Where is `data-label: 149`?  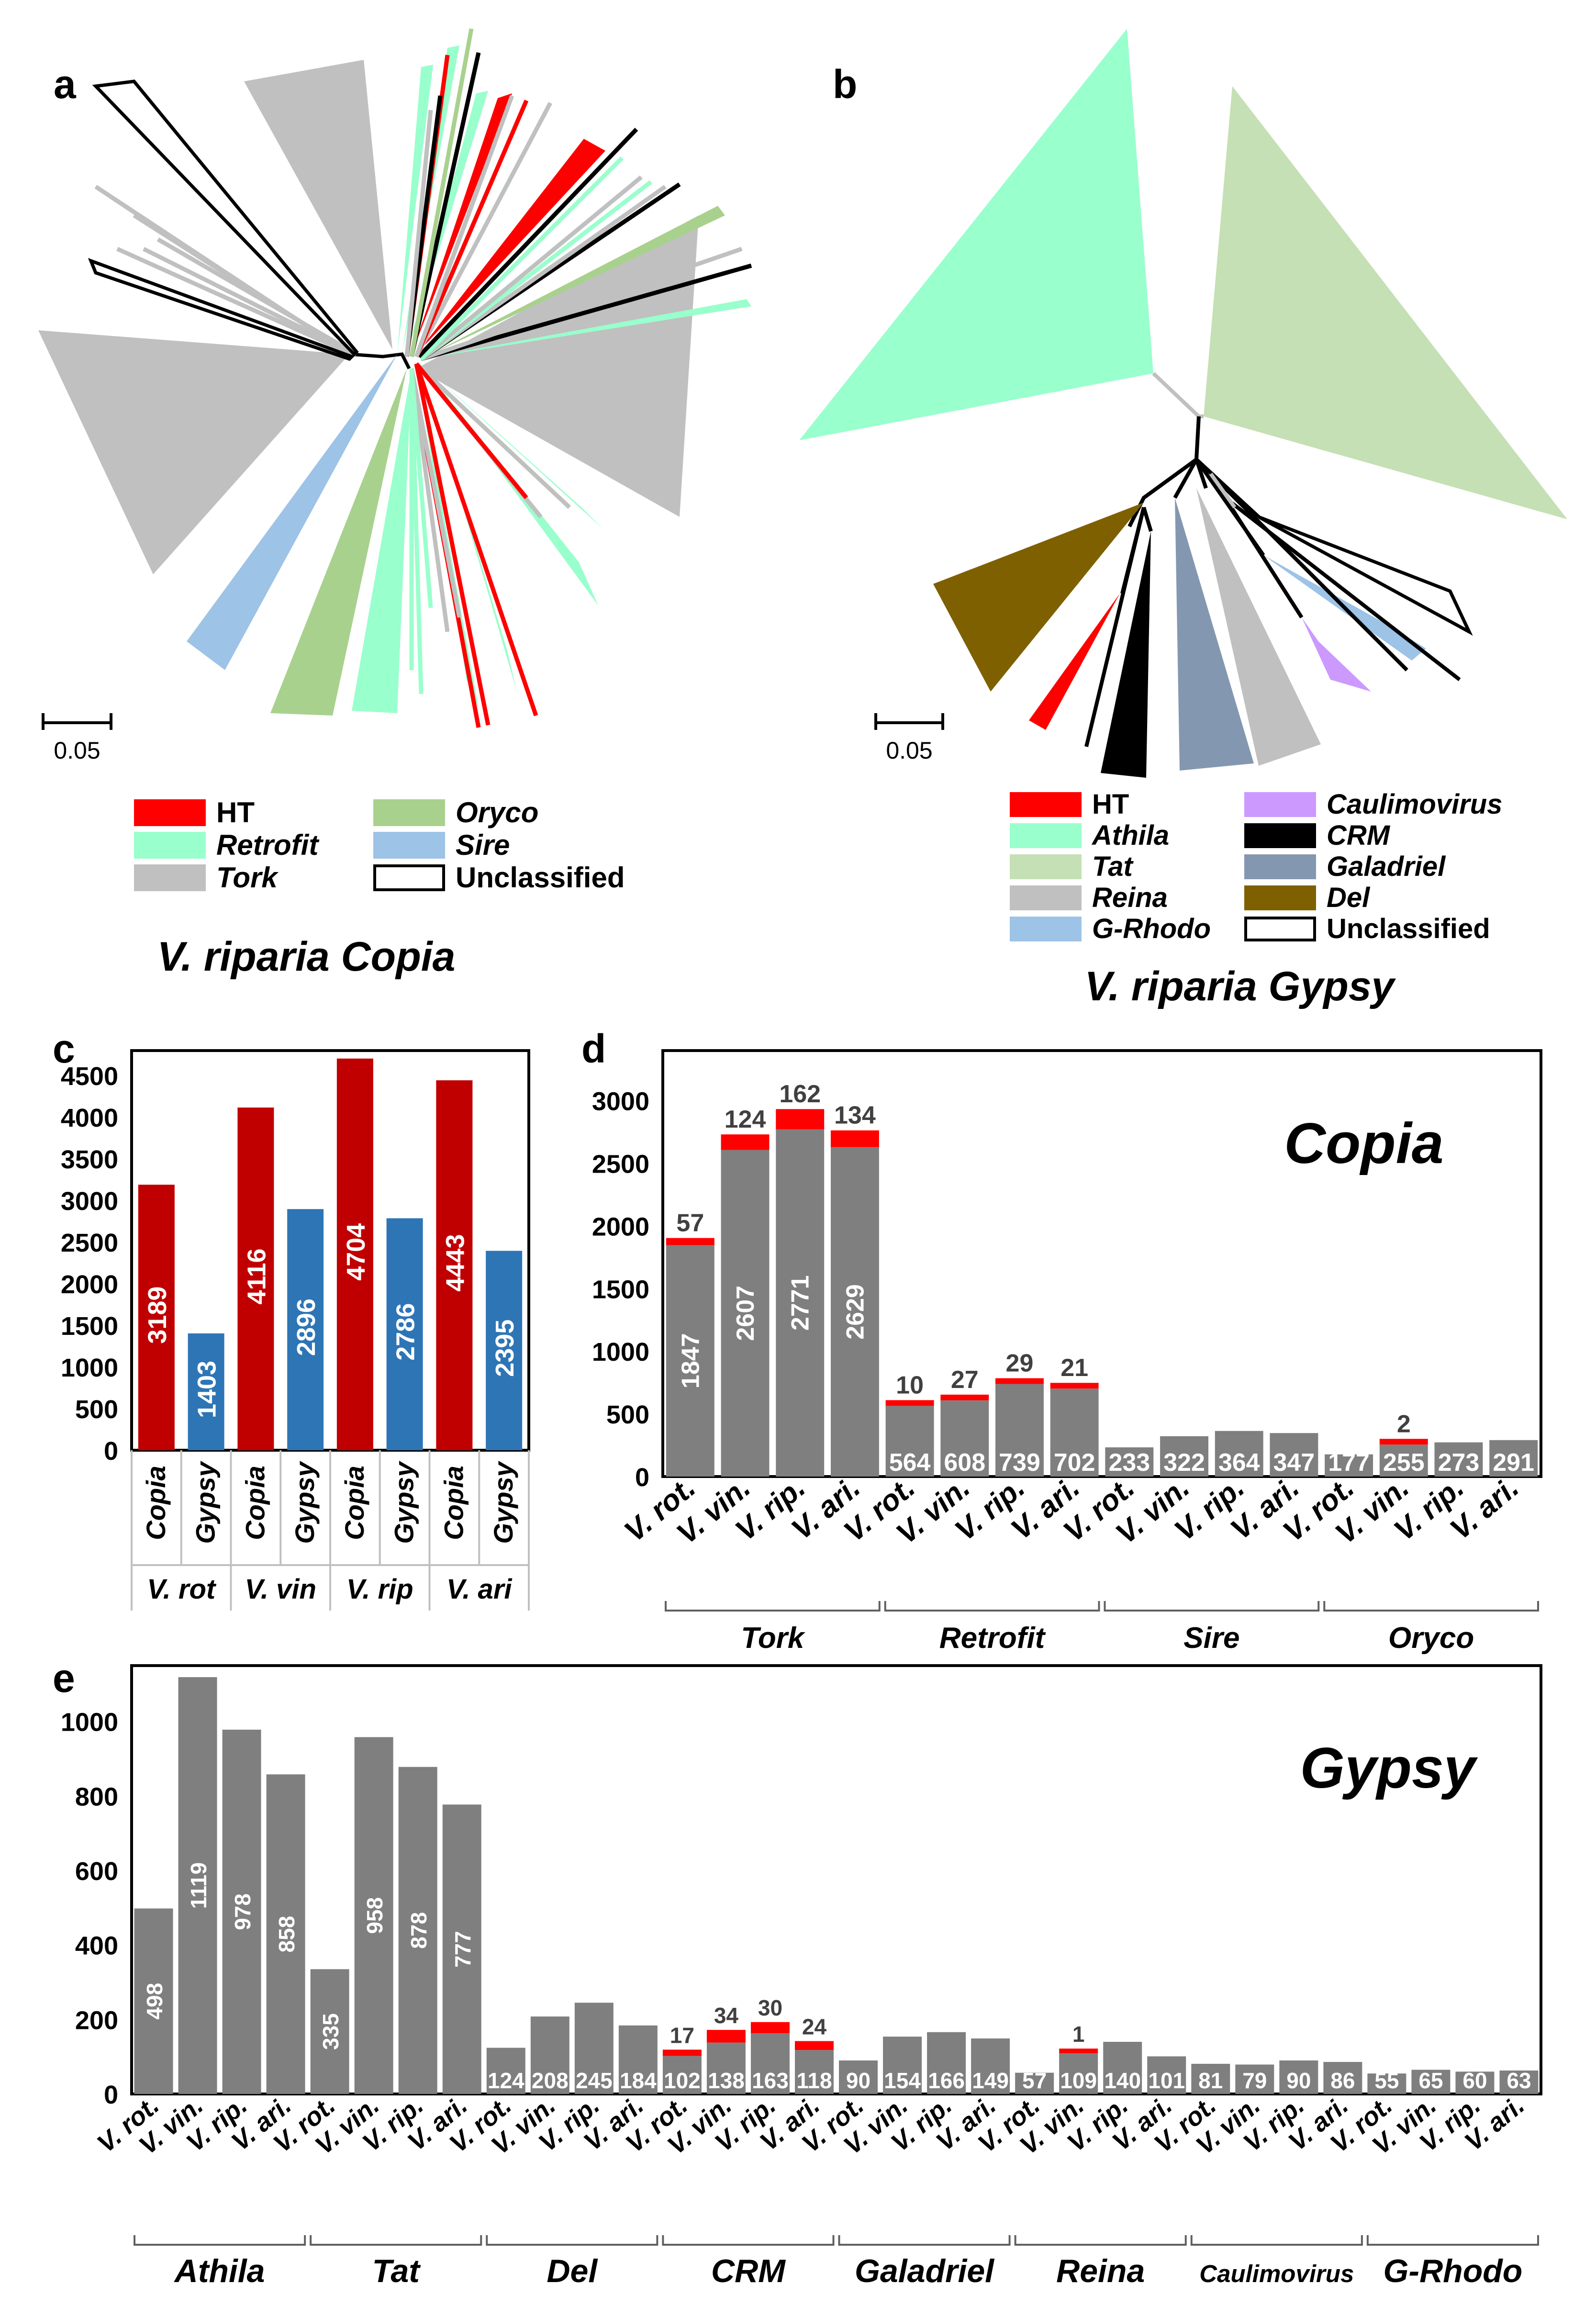
data-label: 149 is located at coordinates (991, 2080).